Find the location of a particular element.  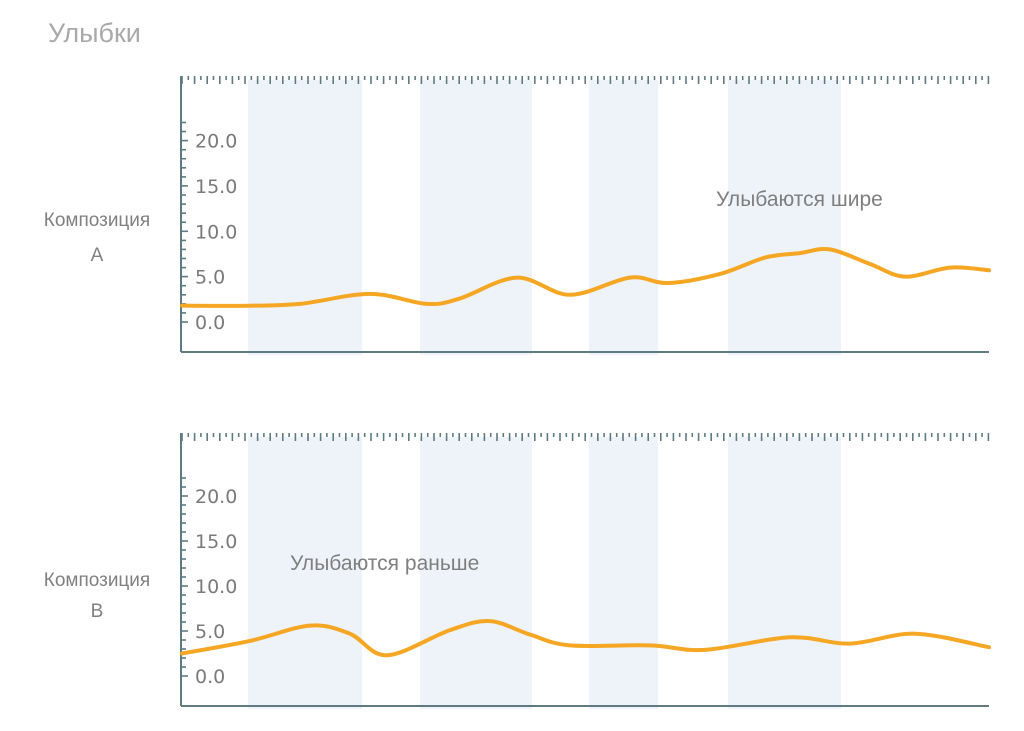

chart-title: Улыбки is located at coordinates (94, 33).